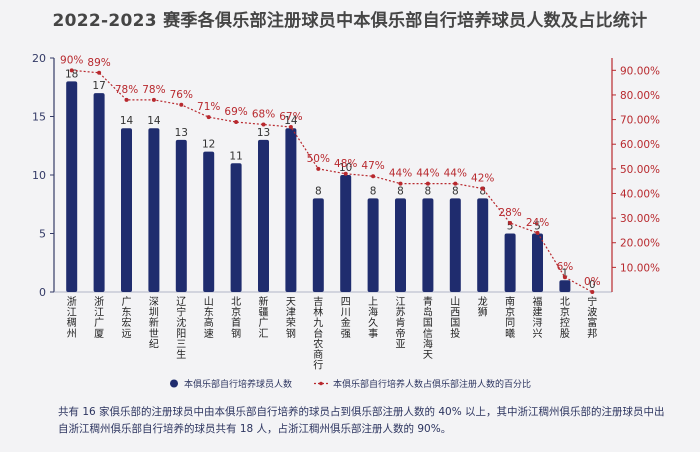  Describe the element at coordinates (509, 213) in the screenshot. I see `percent-label: 28%` at that location.